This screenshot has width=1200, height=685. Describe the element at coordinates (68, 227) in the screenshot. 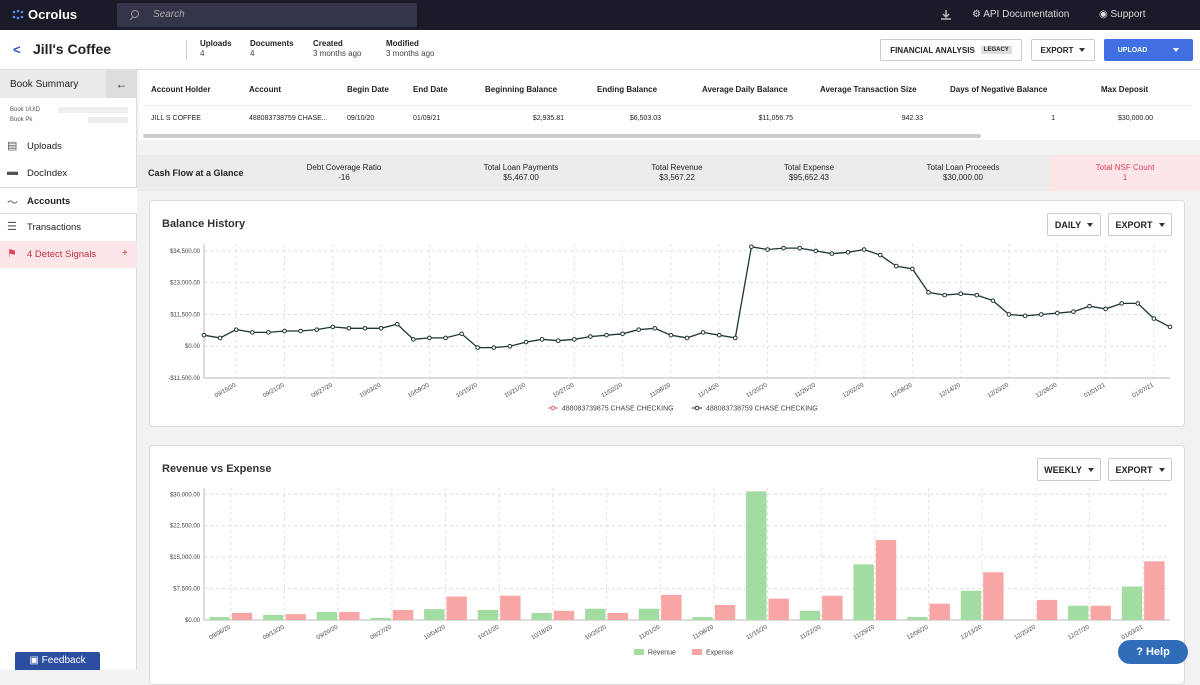

I see `nav-item: ☰ Transactions` at that location.